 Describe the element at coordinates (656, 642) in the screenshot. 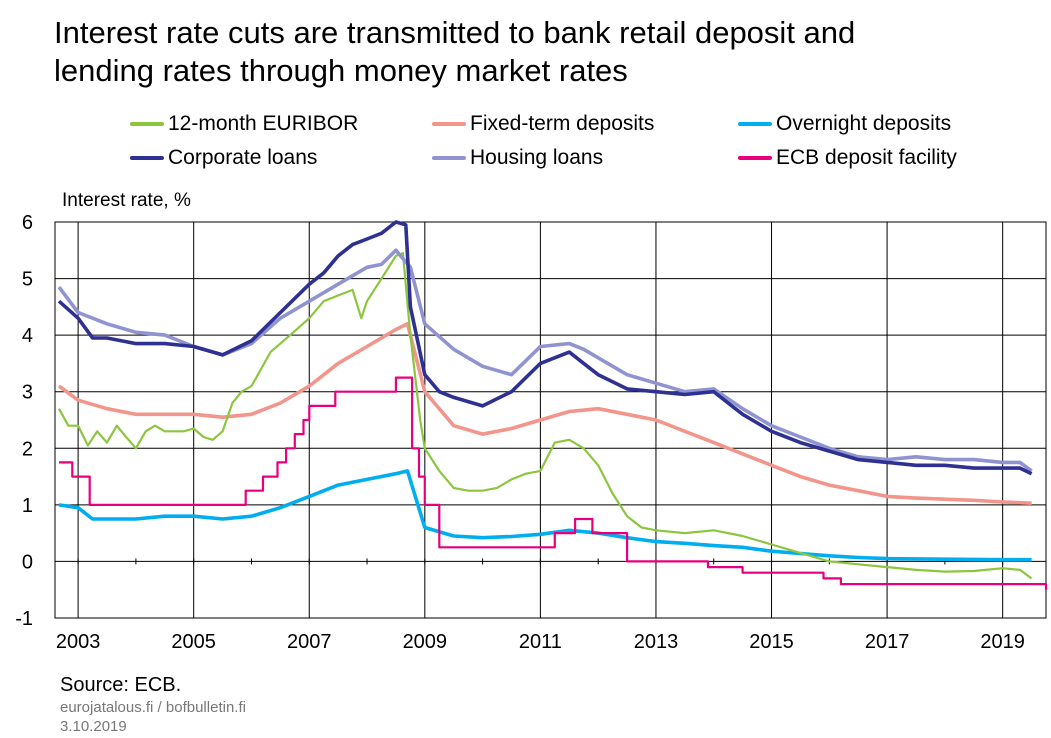

I see `x-tick-label-5: 2013` at that location.